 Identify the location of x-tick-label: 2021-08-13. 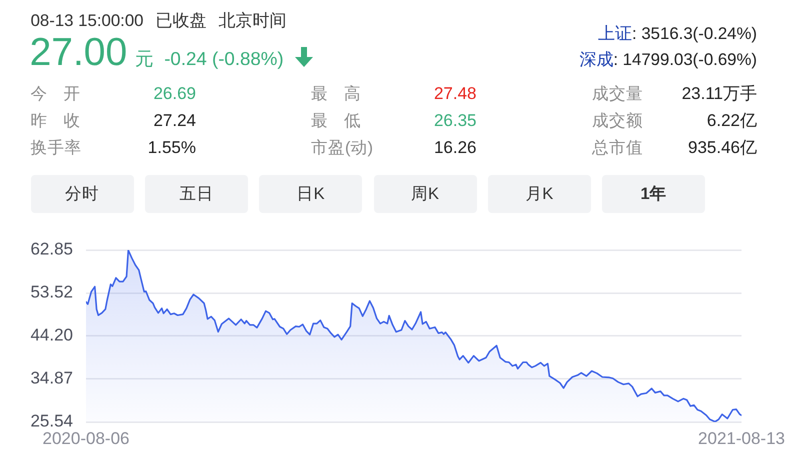
(742, 438).